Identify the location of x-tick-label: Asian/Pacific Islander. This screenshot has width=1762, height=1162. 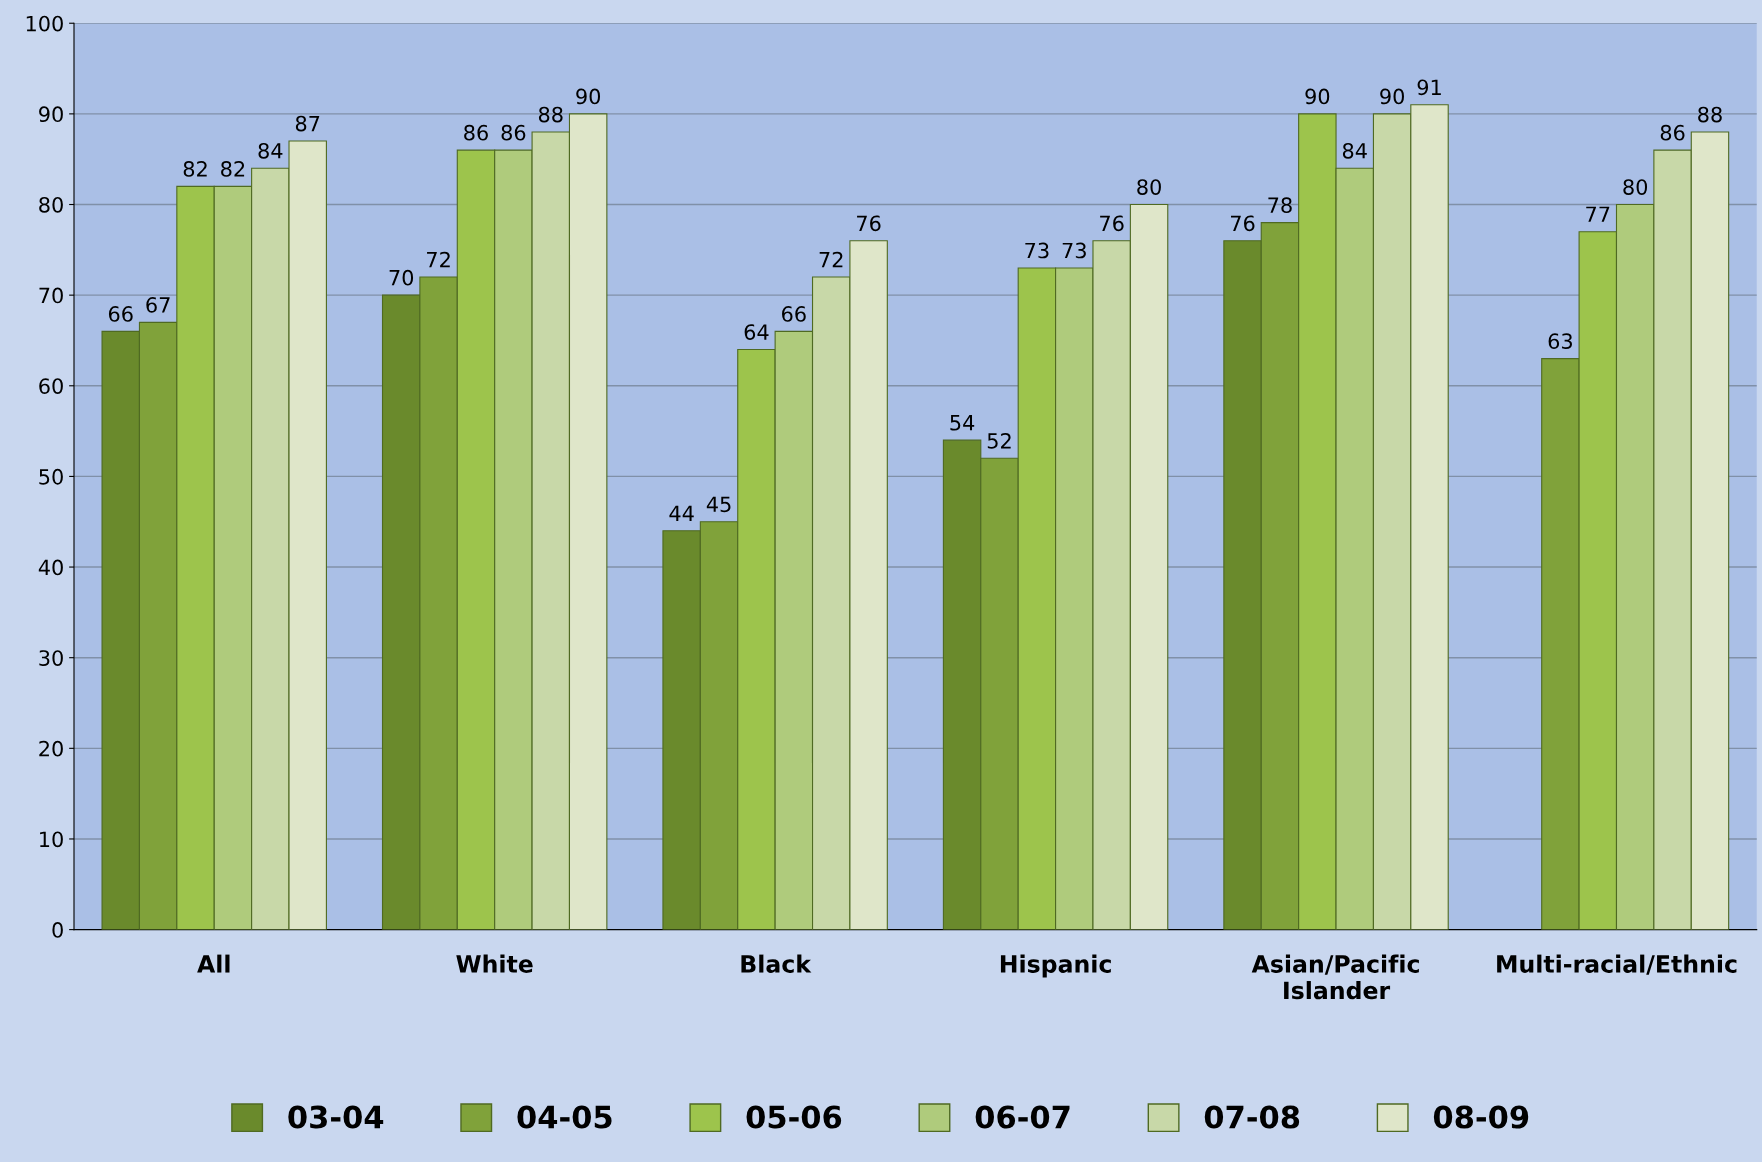
(1335, 977).